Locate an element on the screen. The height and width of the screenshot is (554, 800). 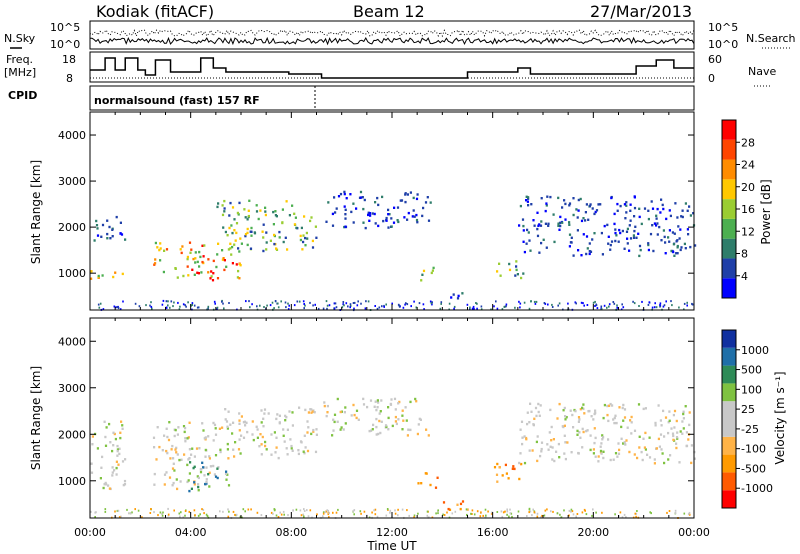
power-colorbar-swatch is located at coordinates (729, 268).